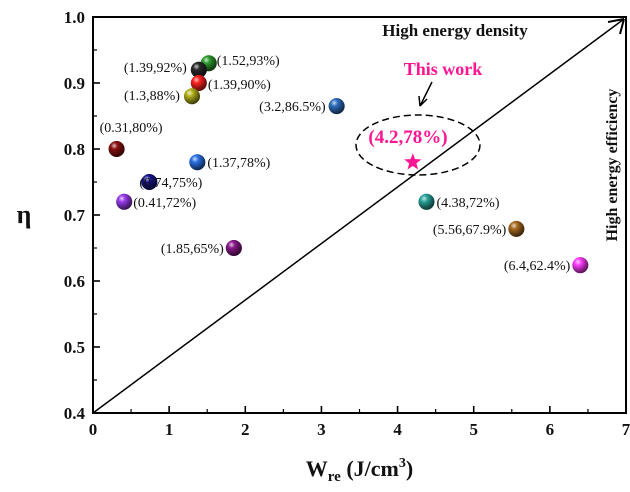 This screenshot has height=492, width=630. I want to click on y-tick-label: 0.7, so click(75, 215).